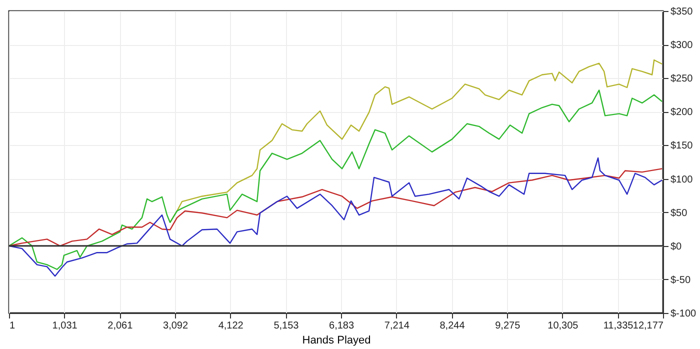 The image size is (700, 349). What do you see at coordinates (679, 213) in the screenshot?
I see `y-tick-label: $50` at bounding box center [679, 213].